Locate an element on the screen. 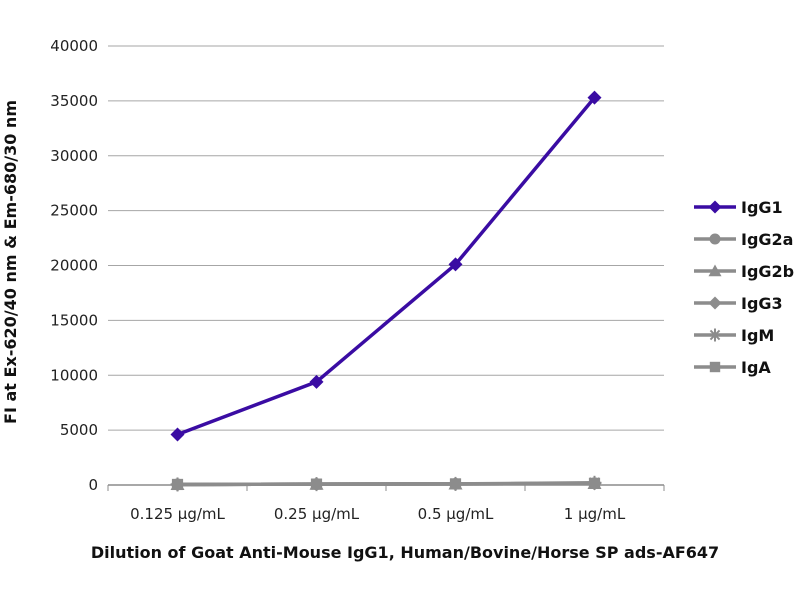  x-tick-label: 1 µg/mL is located at coordinates (595, 514).